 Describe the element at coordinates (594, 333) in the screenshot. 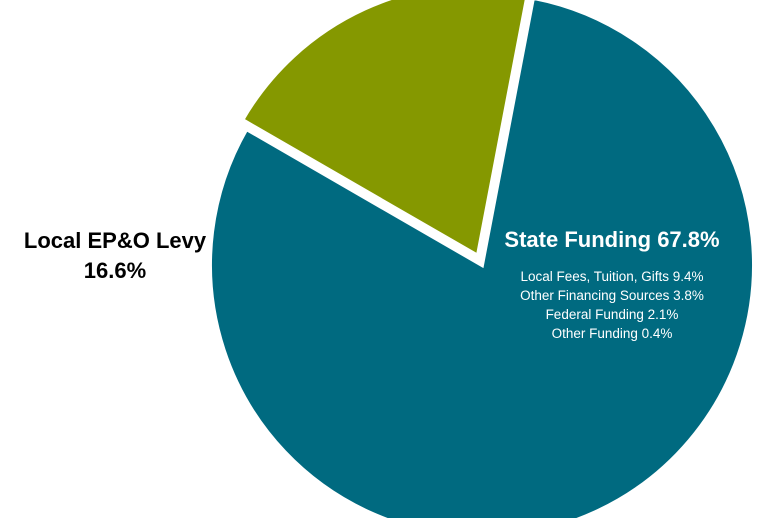

I see `sub-item-label: Other Funding` at that location.